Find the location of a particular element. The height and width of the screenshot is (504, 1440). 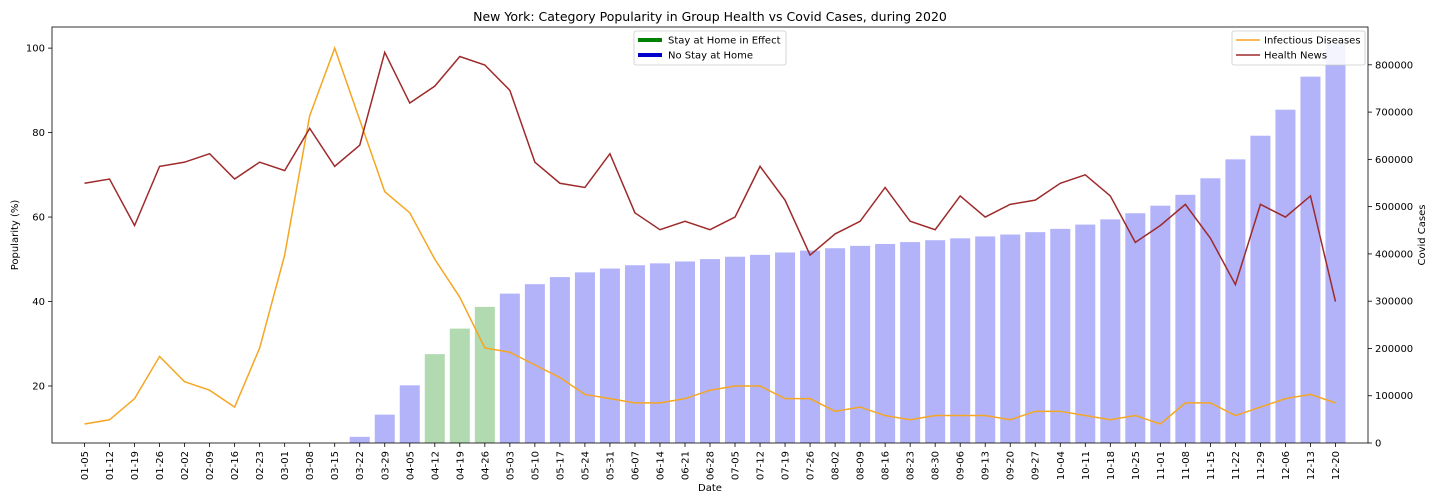

x-tick-label: 01-12 is located at coordinates (110, 465).